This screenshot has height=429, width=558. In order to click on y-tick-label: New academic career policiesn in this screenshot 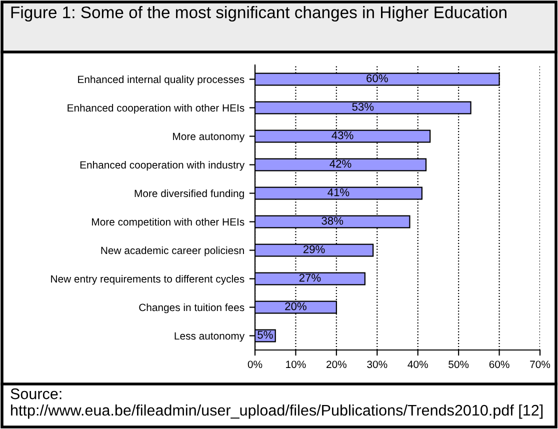, I will do `click(172, 251)`.